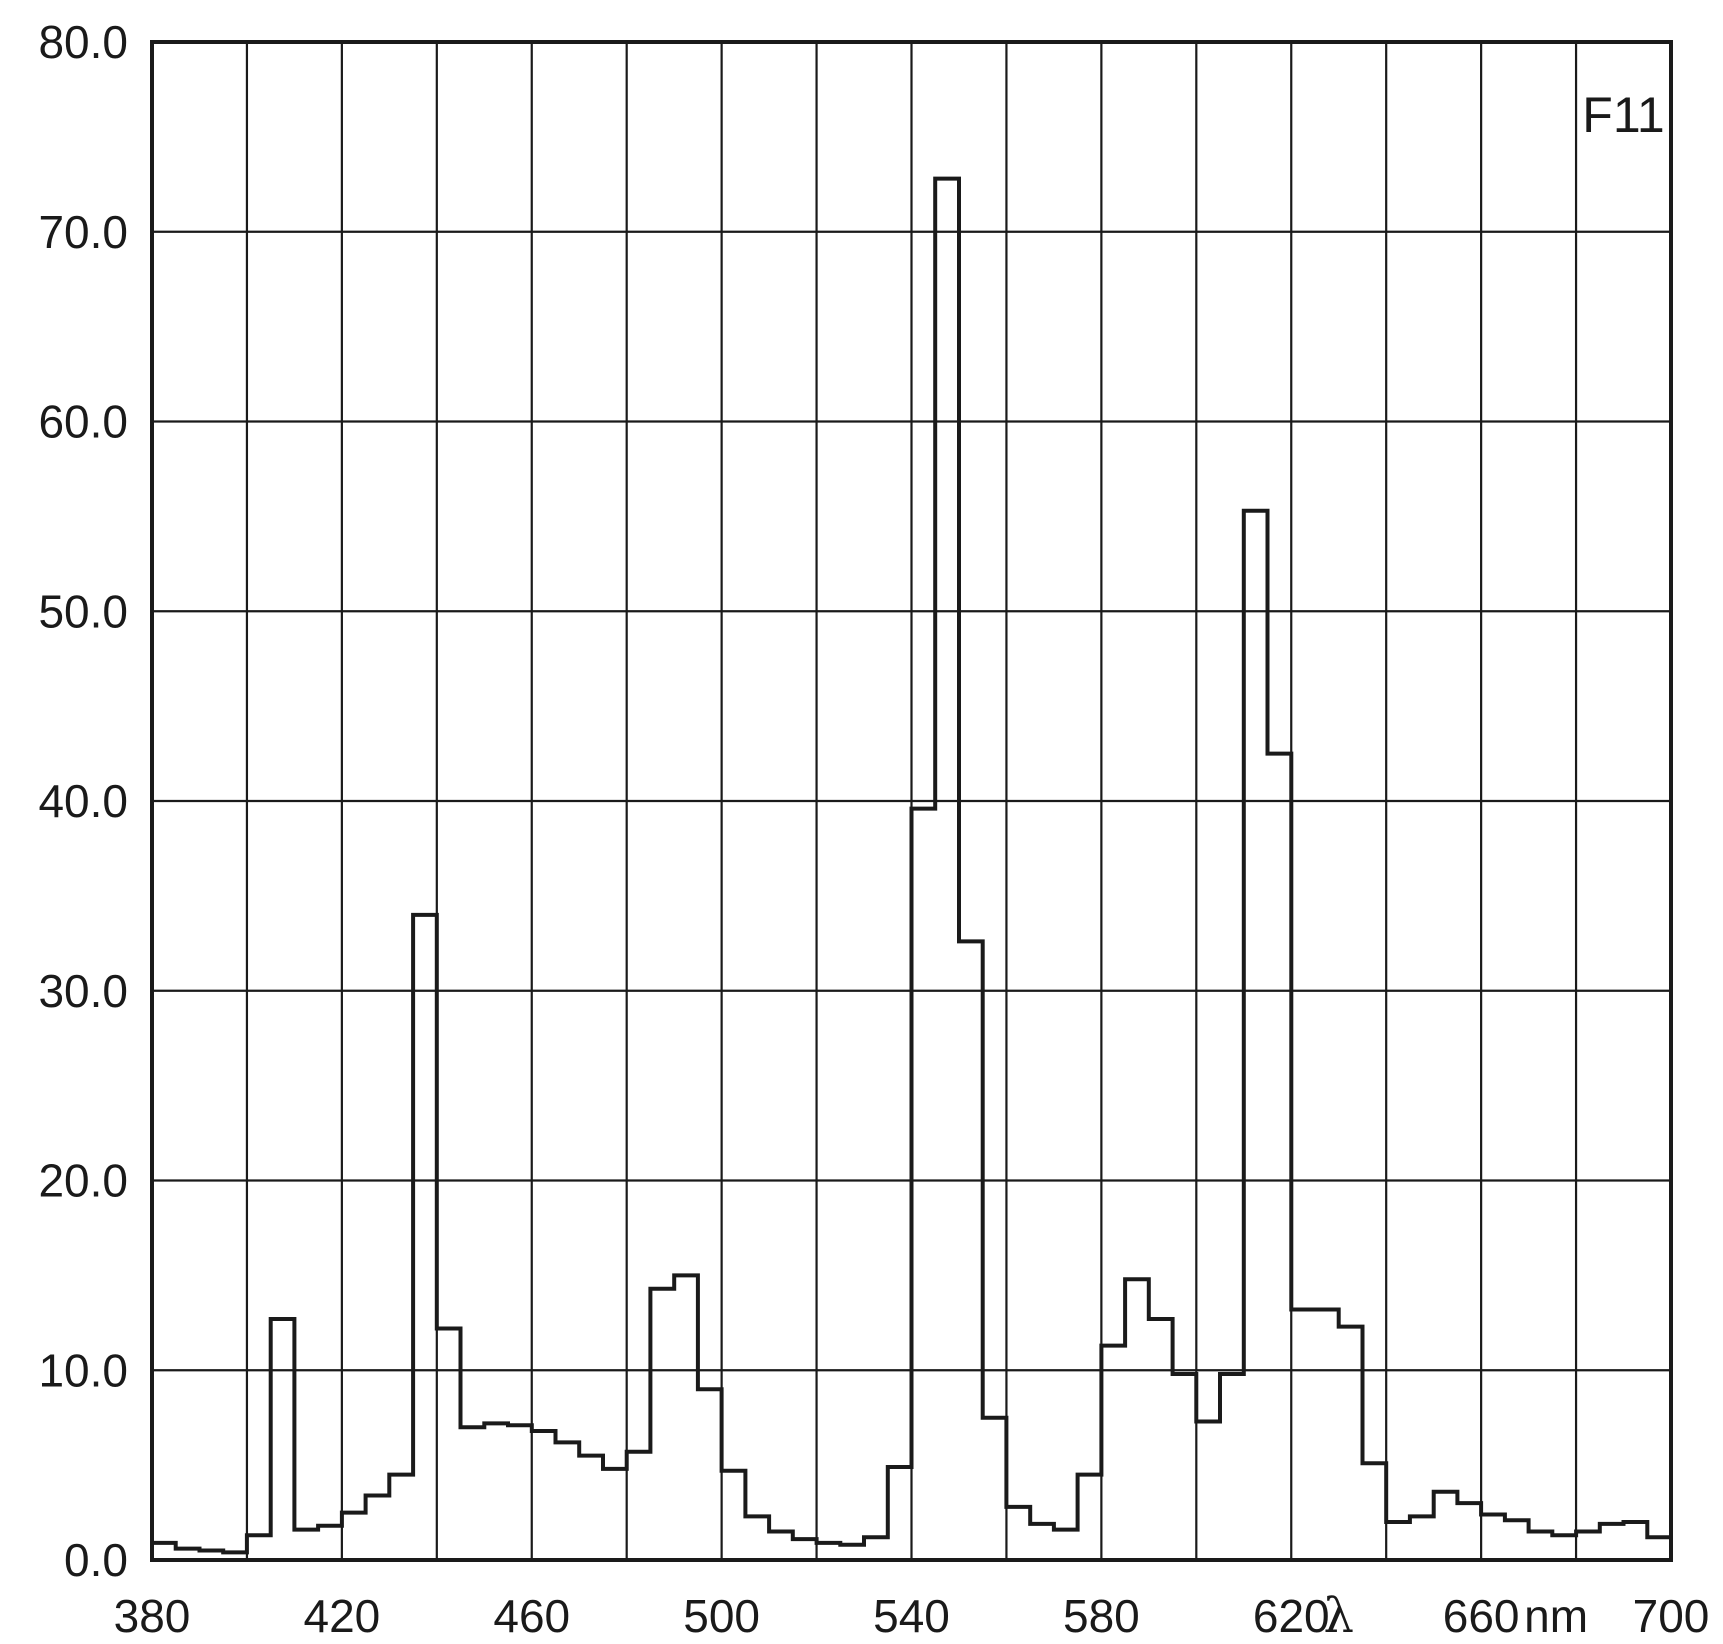 This screenshot has width=1723, height=1644. Describe the element at coordinates (96, 1560) in the screenshot. I see `y-tick-label: 0.0` at that location.